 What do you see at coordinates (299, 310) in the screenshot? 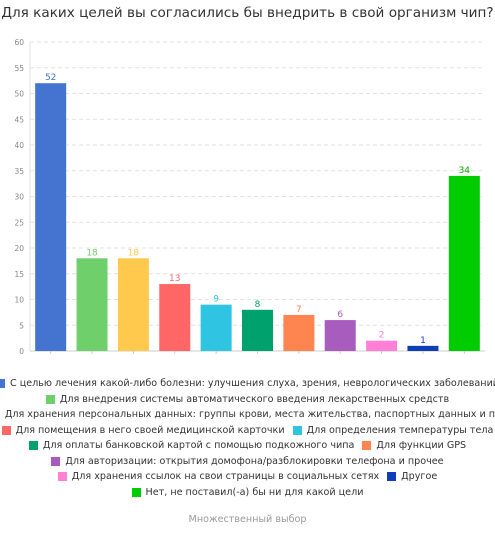
I see `data-label: 7` at bounding box center [299, 310].